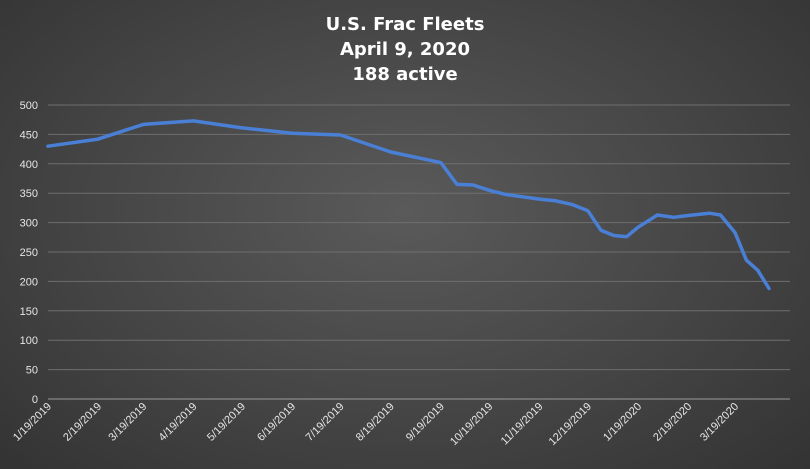 The width and height of the screenshot is (810, 469). I want to click on x-tick-label: 1/19/2019, so click(32, 422).